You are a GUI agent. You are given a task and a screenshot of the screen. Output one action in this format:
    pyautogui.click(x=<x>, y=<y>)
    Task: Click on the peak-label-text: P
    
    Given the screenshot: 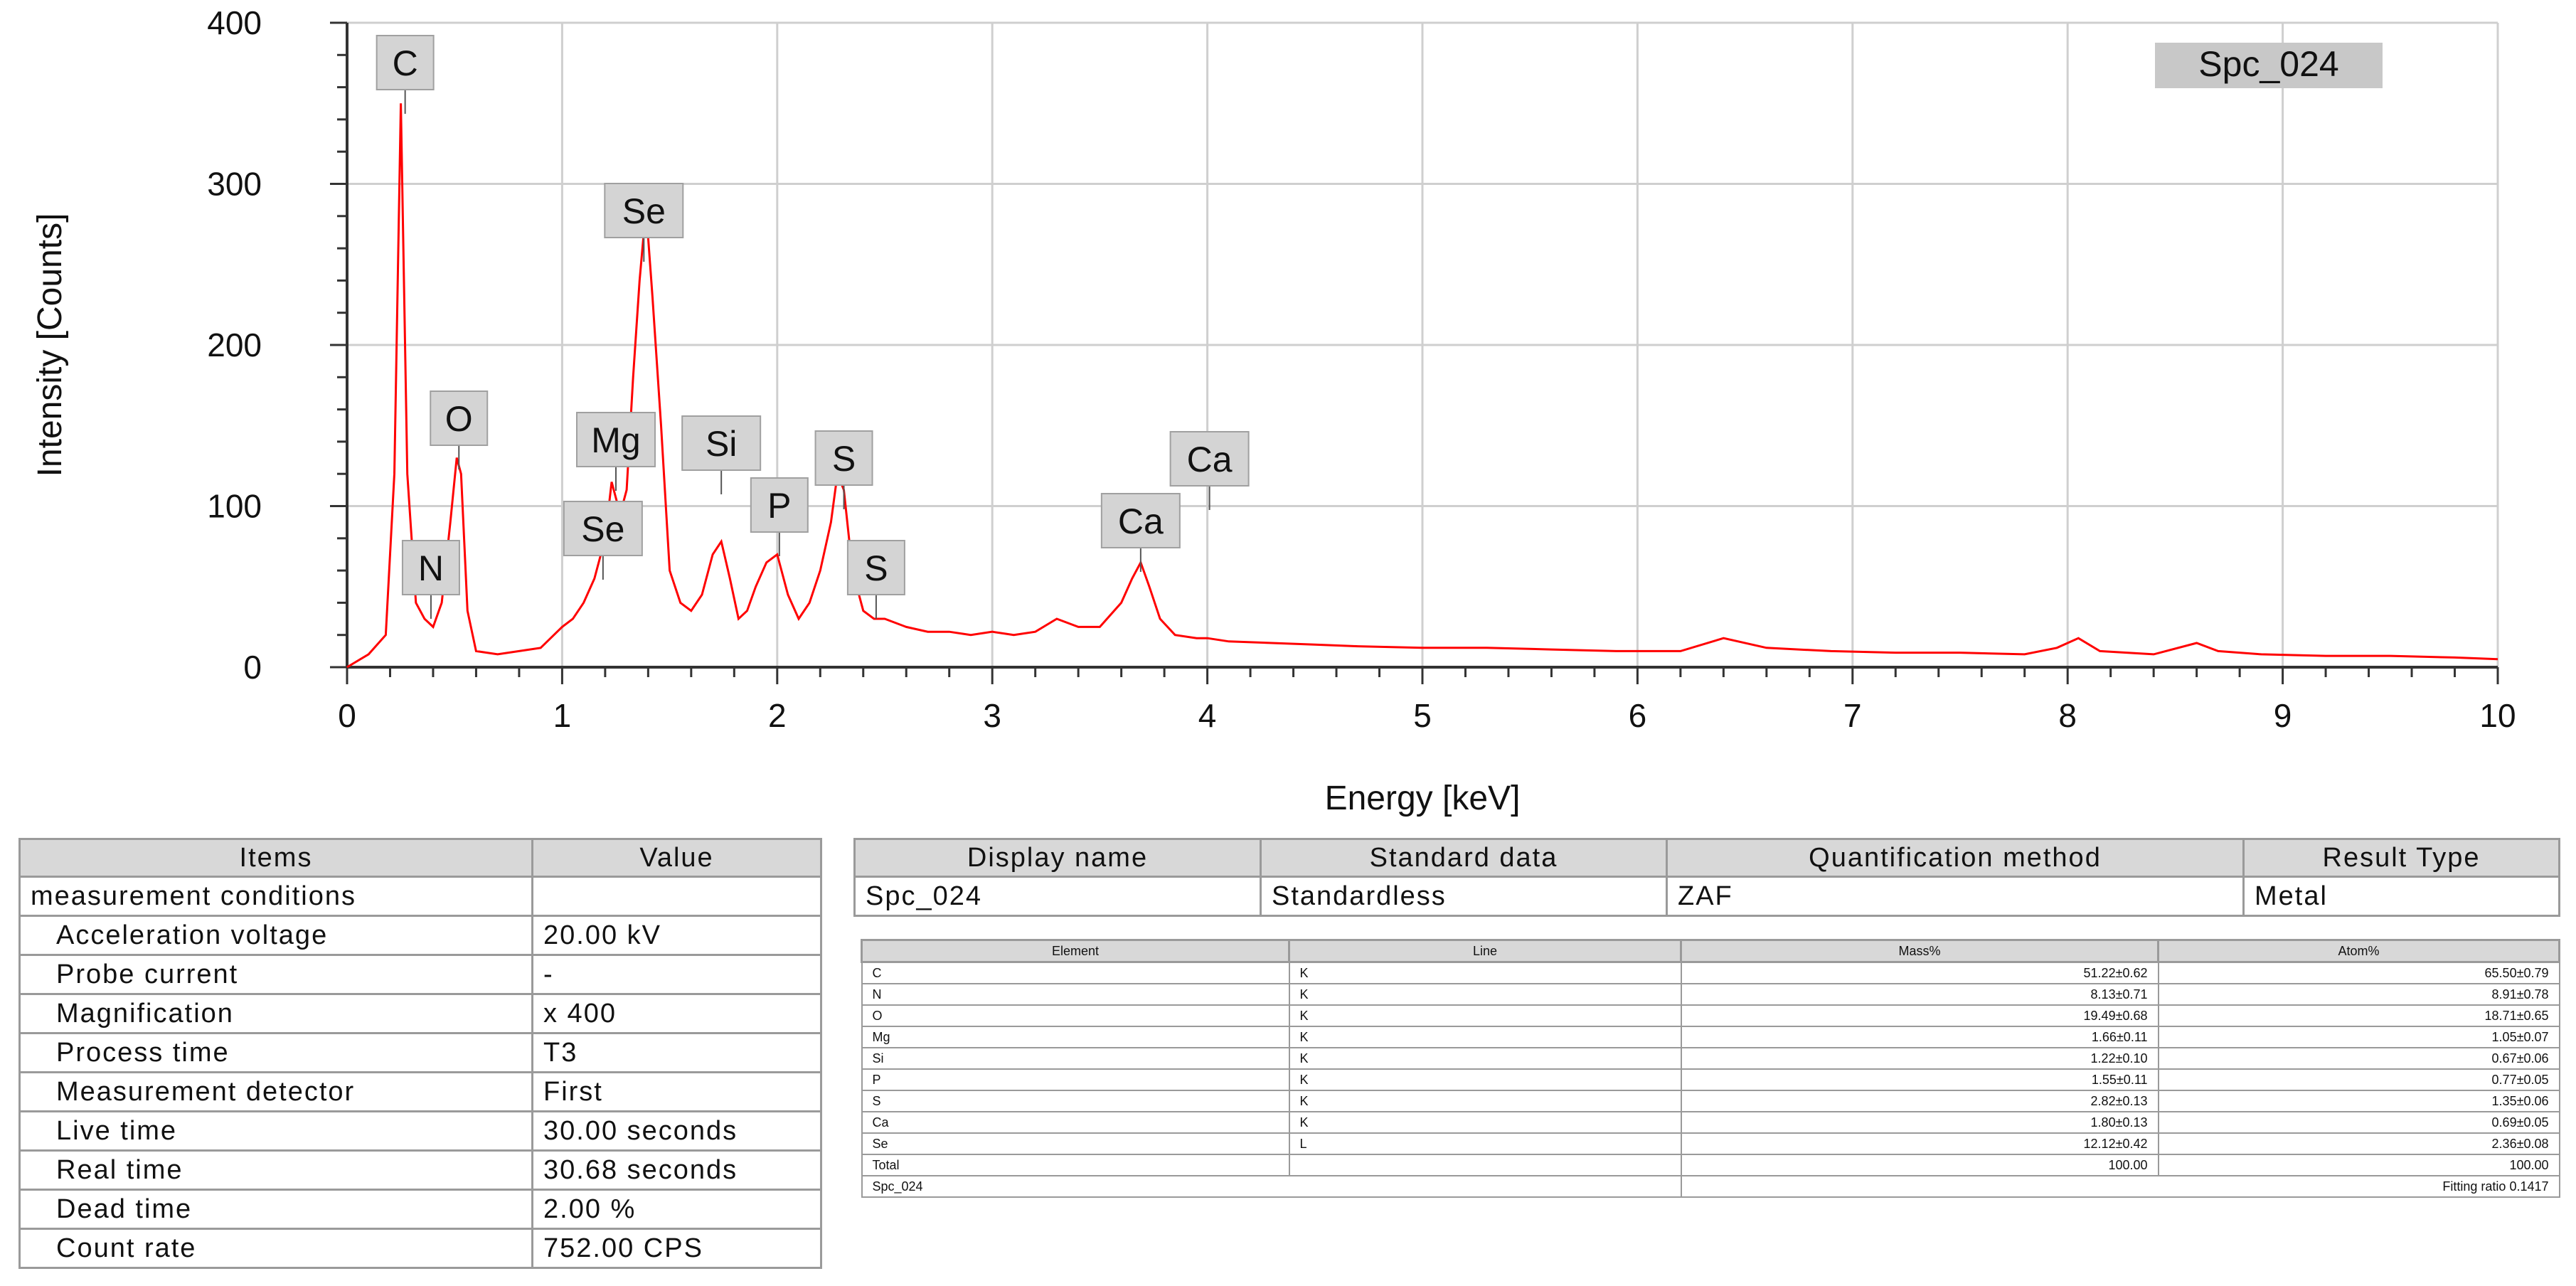 What is the action you would take?
    pyautogui.click(x=779, y=506)
    